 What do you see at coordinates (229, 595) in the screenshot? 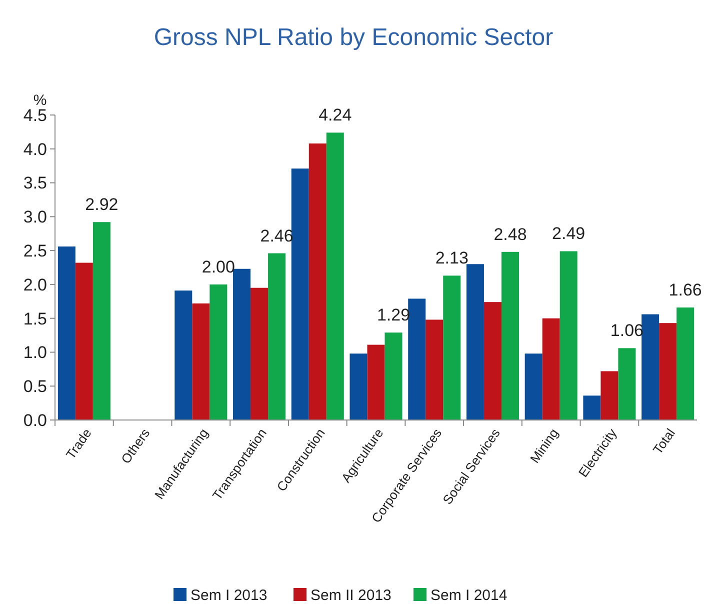
I see `legend-label: Sem I 2013` at bounding box center [229, 595].